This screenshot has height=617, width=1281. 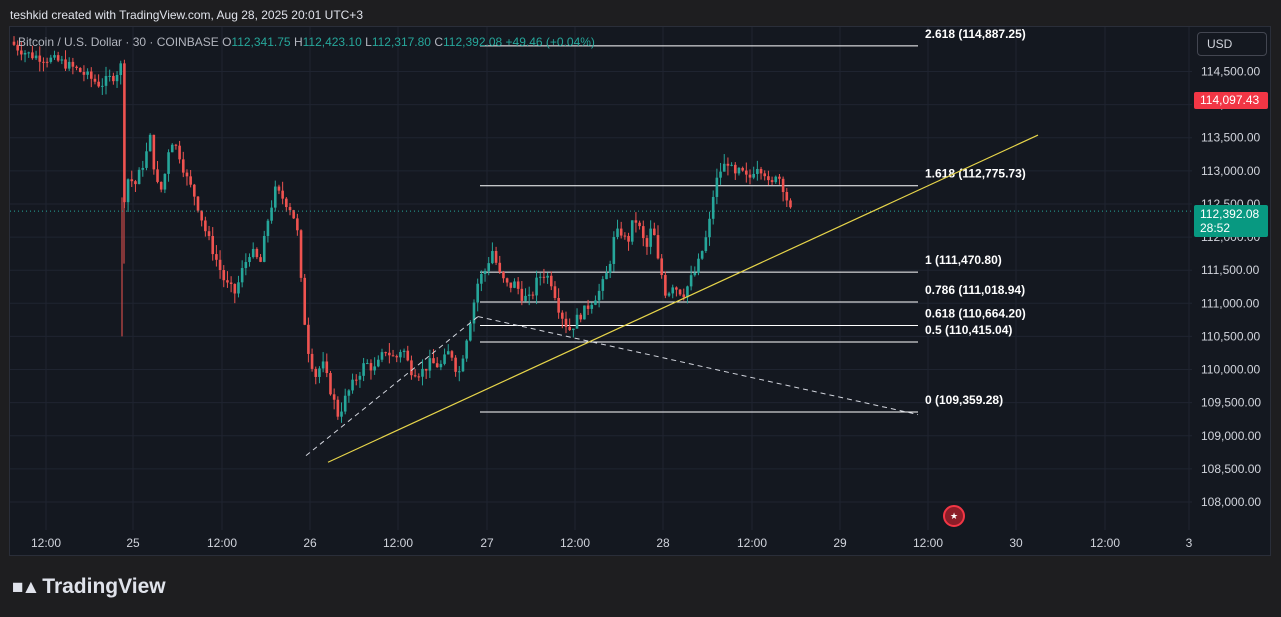 What do you see at coordinates (1230, 171) in the screenshot?
I see `price-tick-label: 113,000.00` at bounding box center [1230, 171].